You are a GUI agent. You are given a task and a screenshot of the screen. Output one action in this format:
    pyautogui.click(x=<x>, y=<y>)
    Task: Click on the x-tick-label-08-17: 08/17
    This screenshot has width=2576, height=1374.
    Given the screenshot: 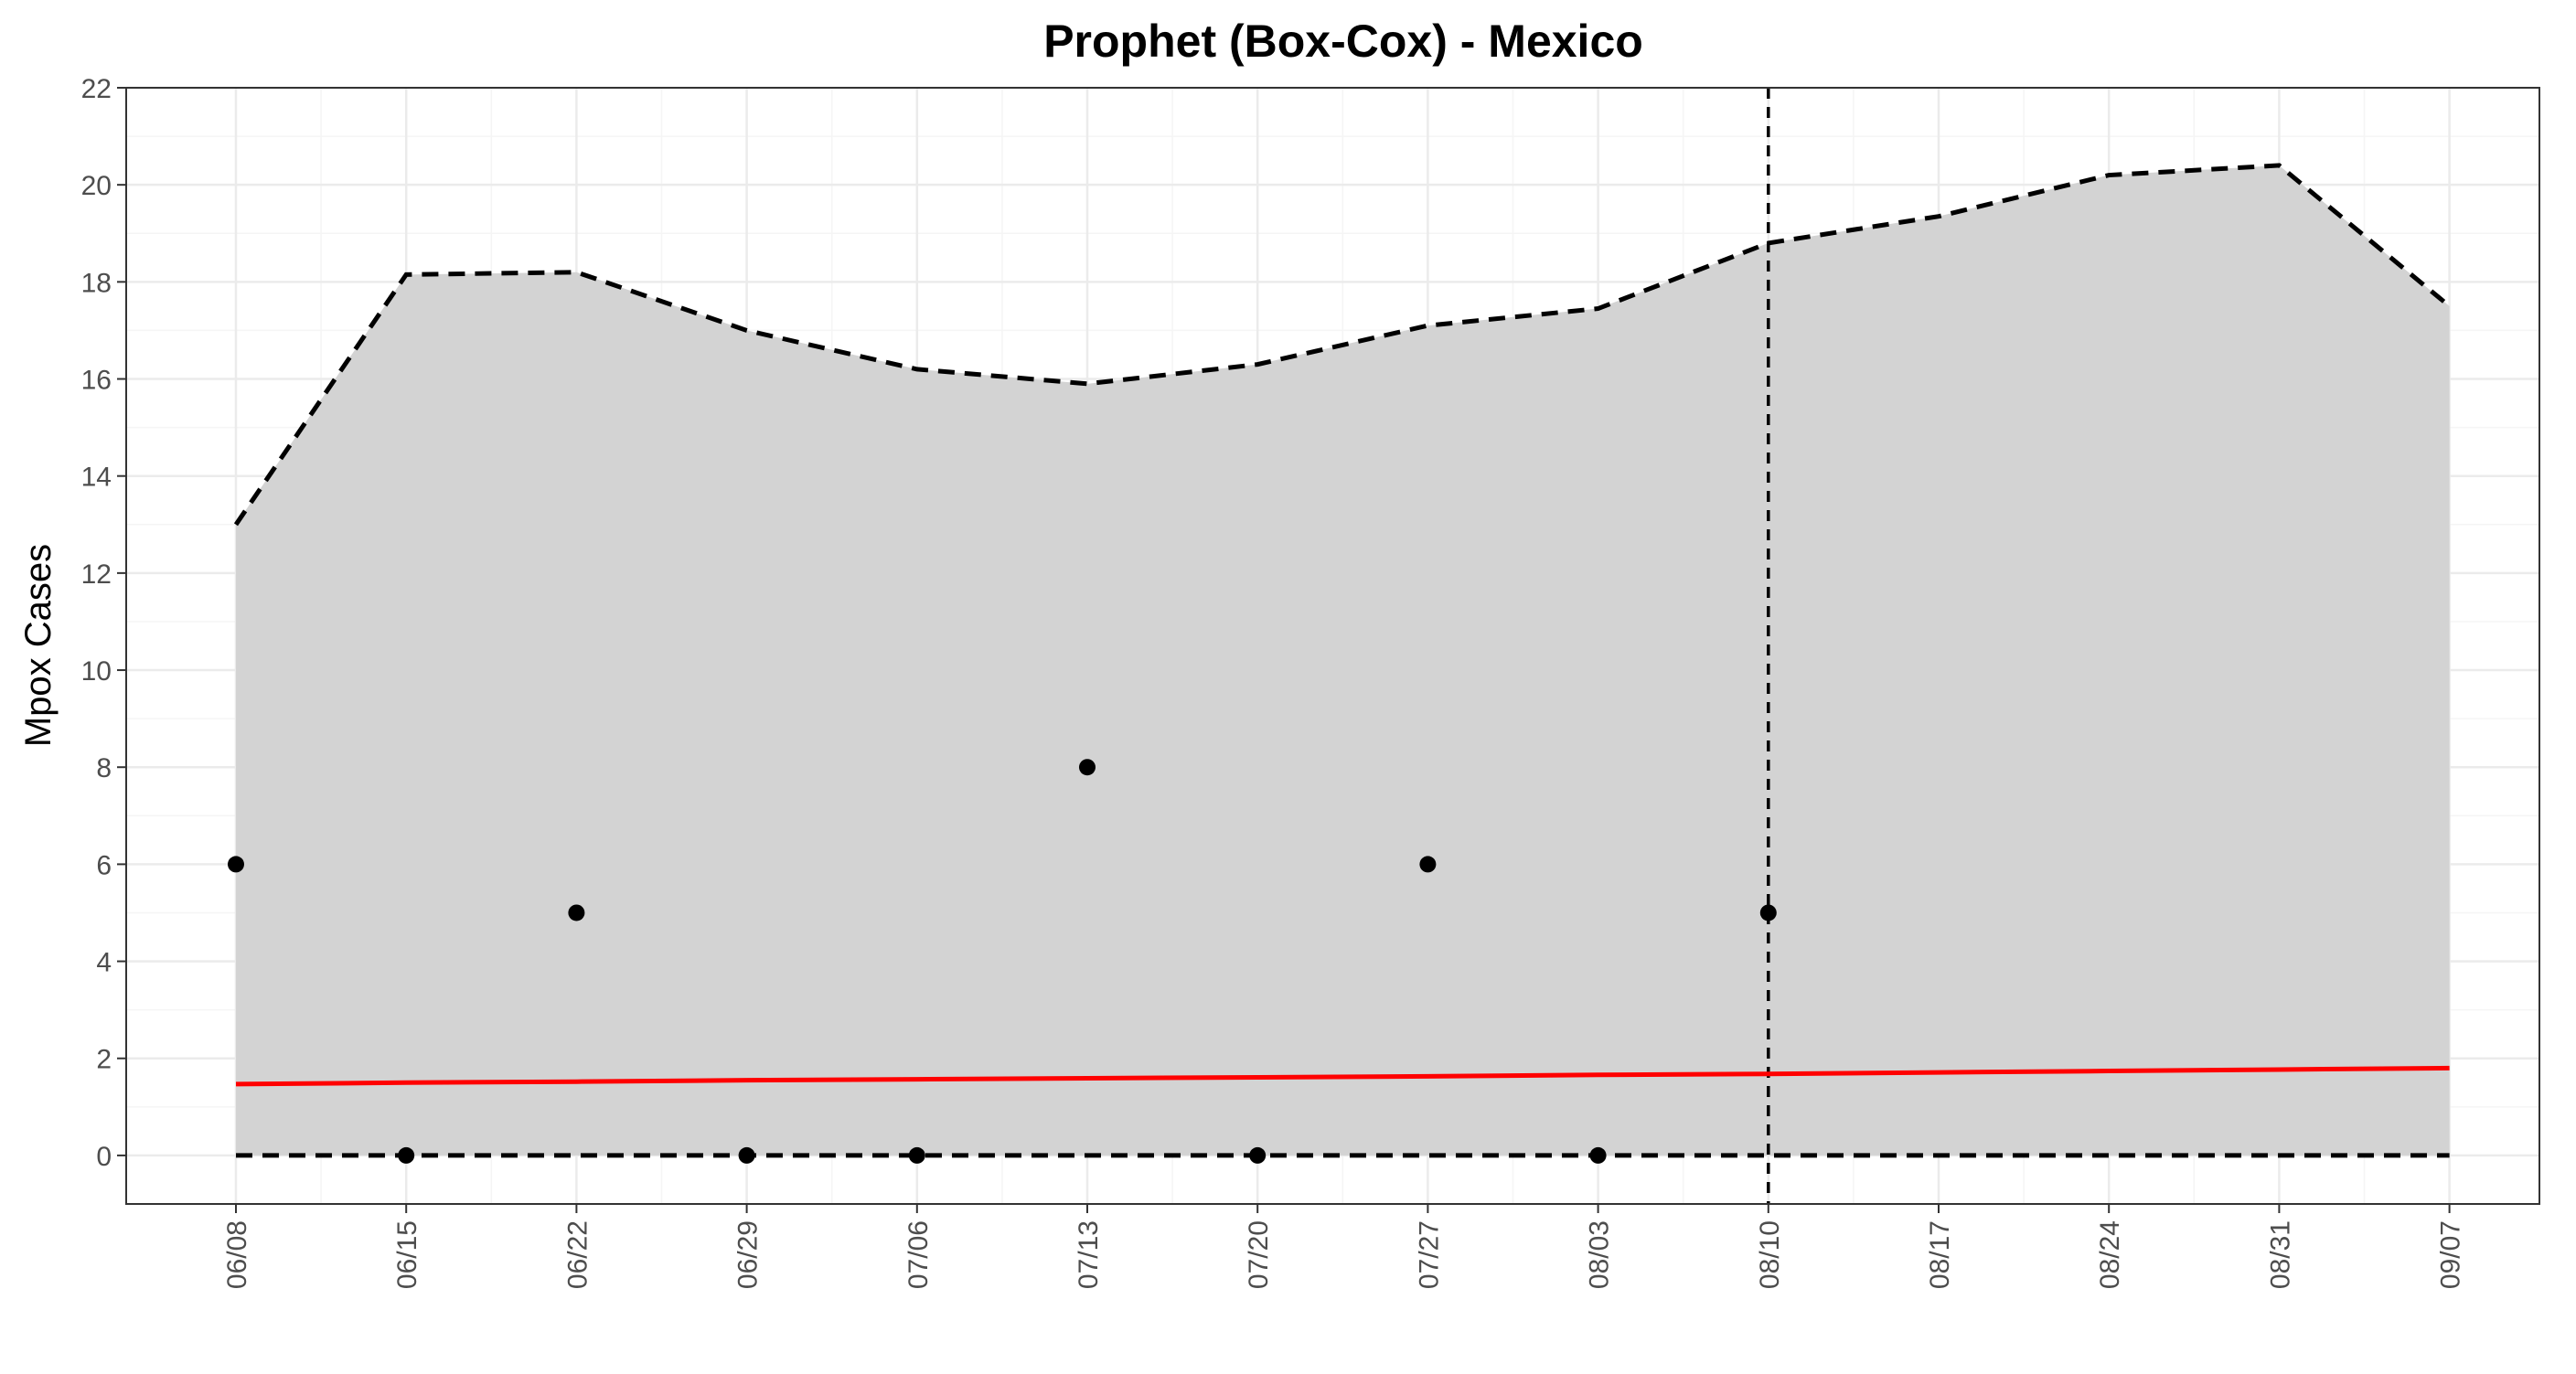 What is the action you would take?
    pyautogui.click(x=1940, y=1254)
    